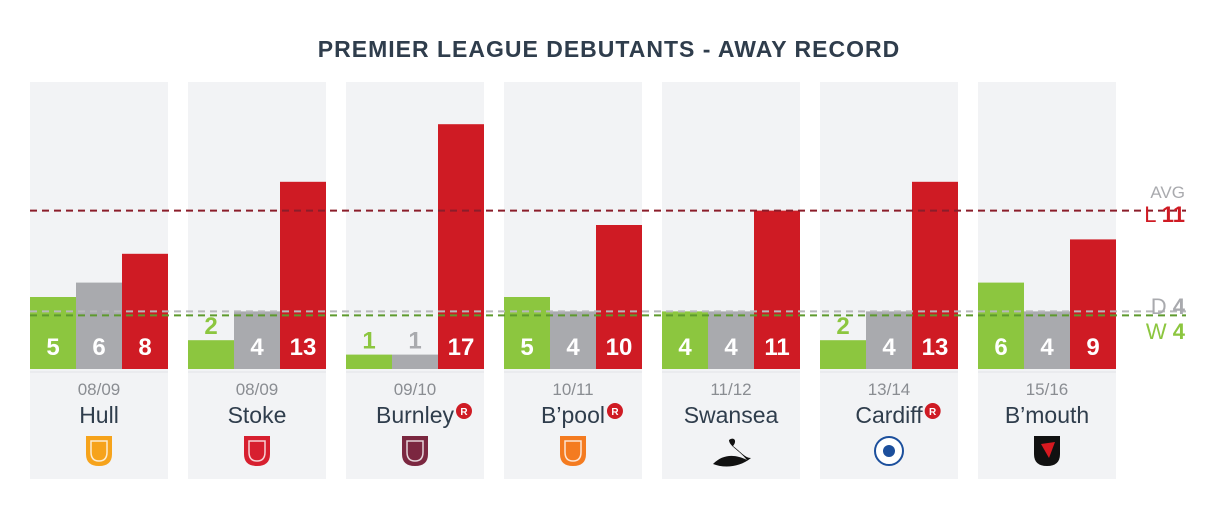  I want to click on avg-number-l: 11, so click(1173, 214).